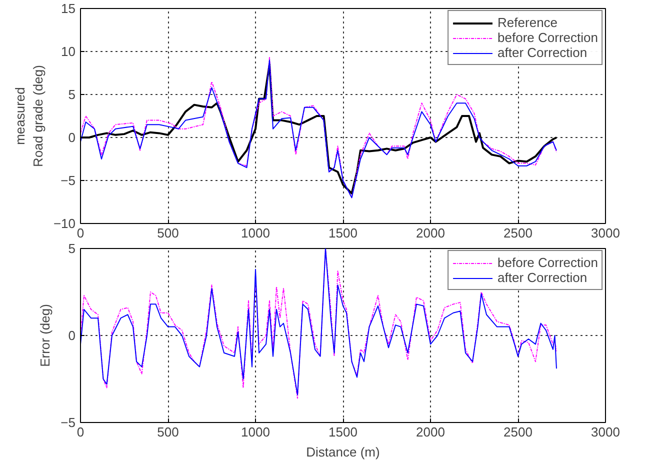 The width and height of the screenshot is (645, 462). Describe the element at coordinates (68, 51) in the screenshot. I see `y-tick-label: 10` at that location.